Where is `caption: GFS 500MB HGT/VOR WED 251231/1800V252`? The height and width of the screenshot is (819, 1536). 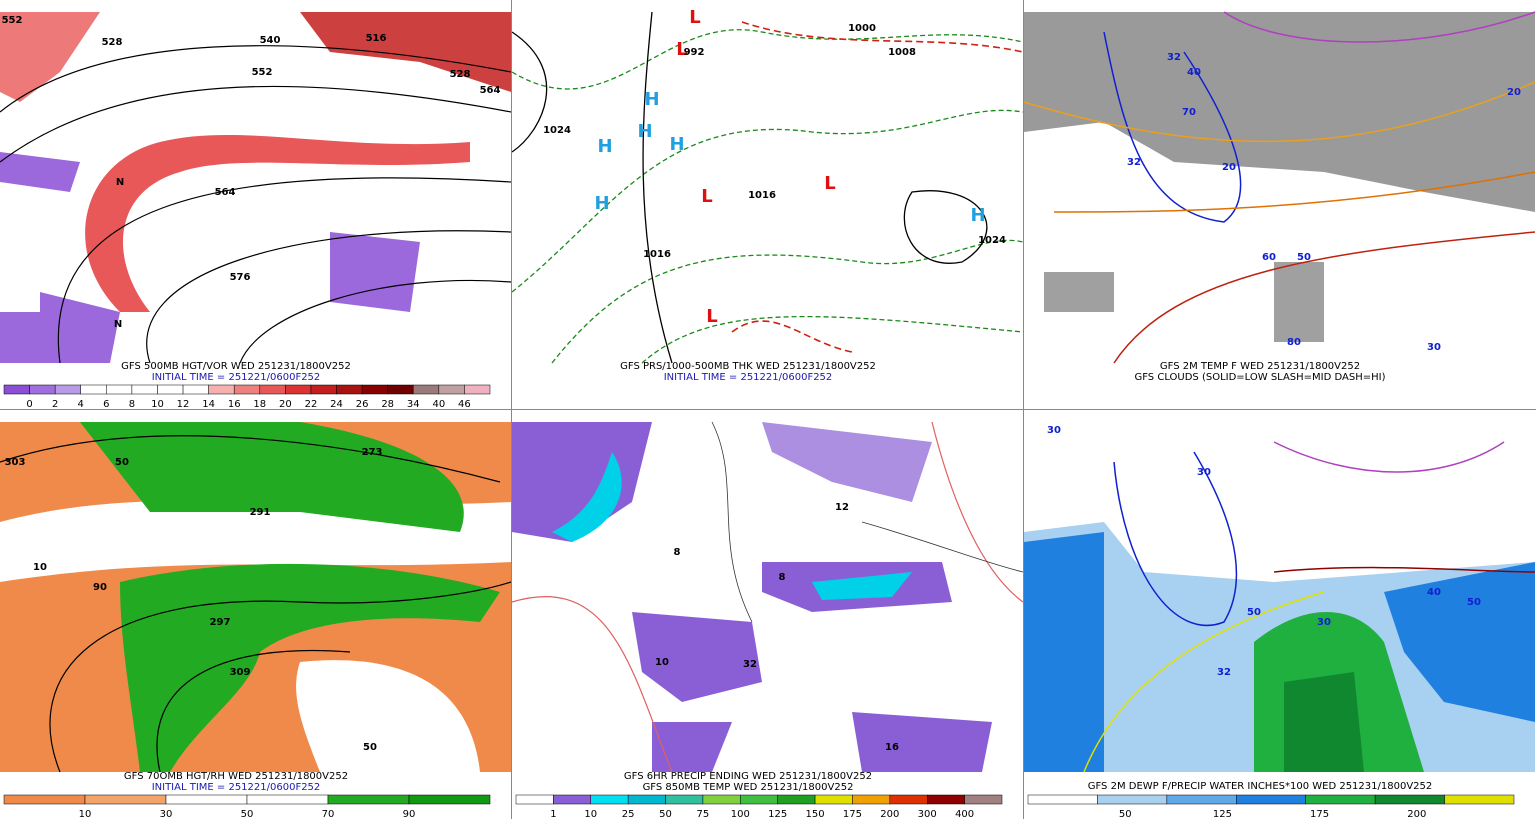
caption: GFS 500MB HGT/VOR WED 251231/1800V252 is located at coordinates (236, 366).